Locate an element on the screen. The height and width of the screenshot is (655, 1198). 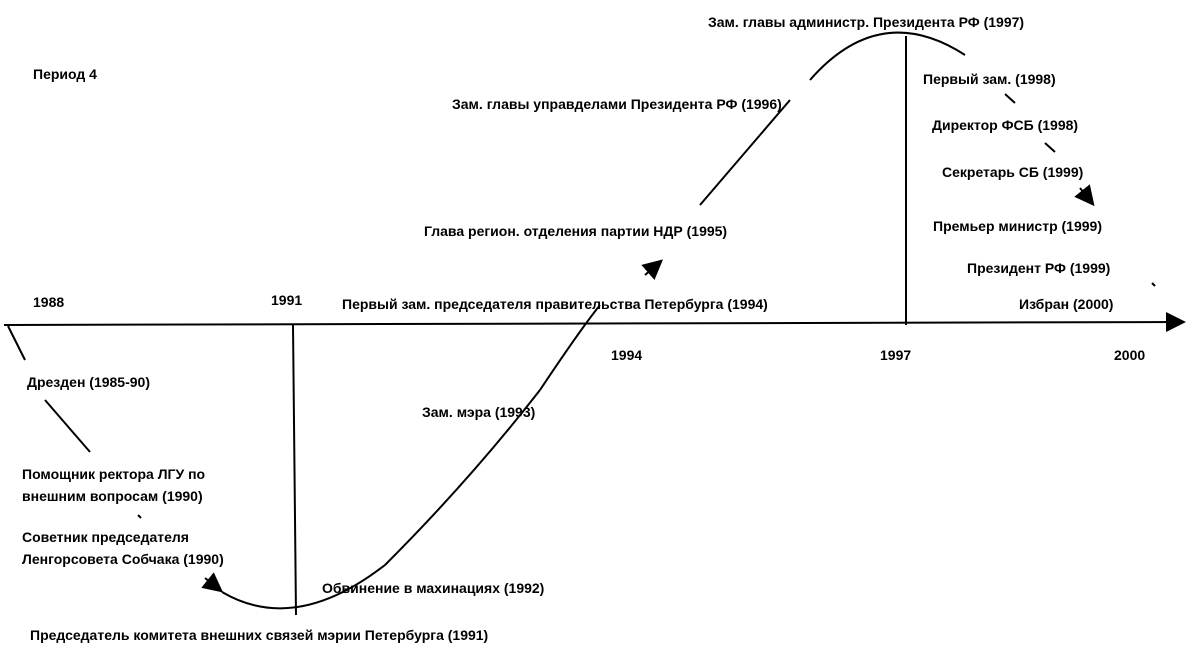
time-axis is located at coordinates (594, 322).